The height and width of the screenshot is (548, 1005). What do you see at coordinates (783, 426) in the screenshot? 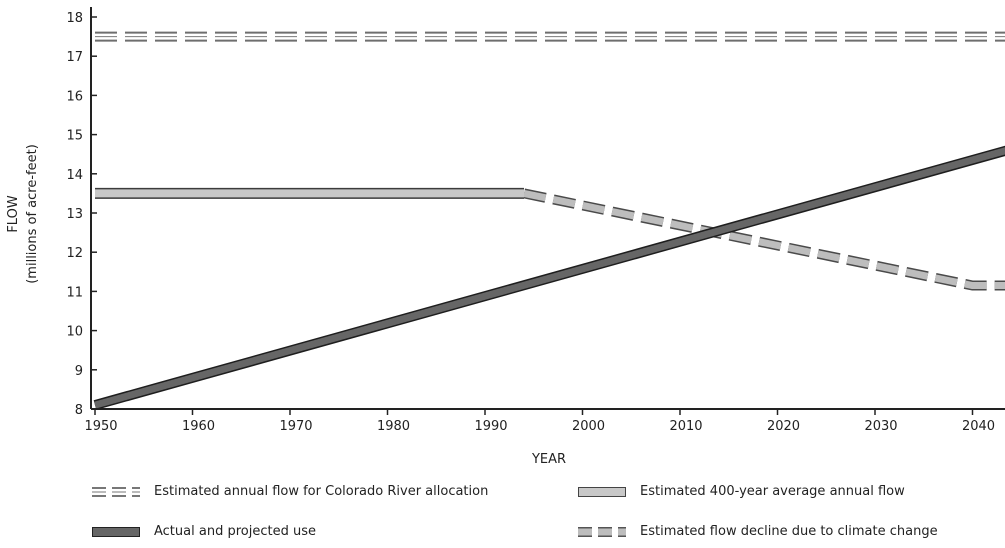
I see `x-tick-label-2020: 2020` at bounding box center [783, 426].